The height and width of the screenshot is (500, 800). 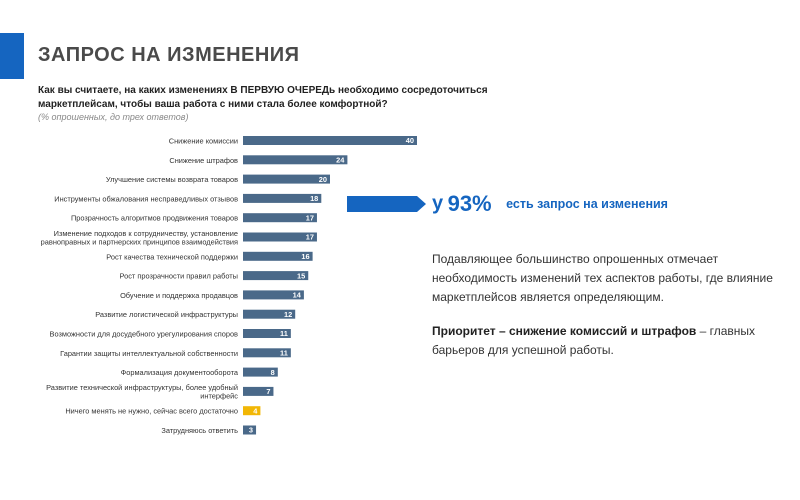 What do you see at coordinates (179, 295) in the screenshot?
I see `category-label: Обучение и поддержка продавцов` at bounding box center [179, 295].